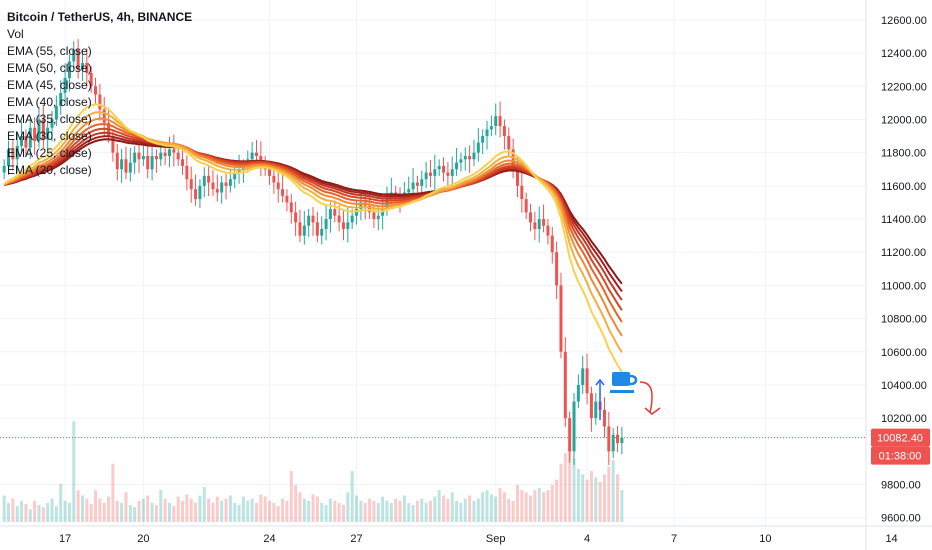 This screenshot has width=932, height=550. Describe the element at coordinates (49, 153) in the screenshot. I see `legend-ema-25: EMA (25, close)` at that location.